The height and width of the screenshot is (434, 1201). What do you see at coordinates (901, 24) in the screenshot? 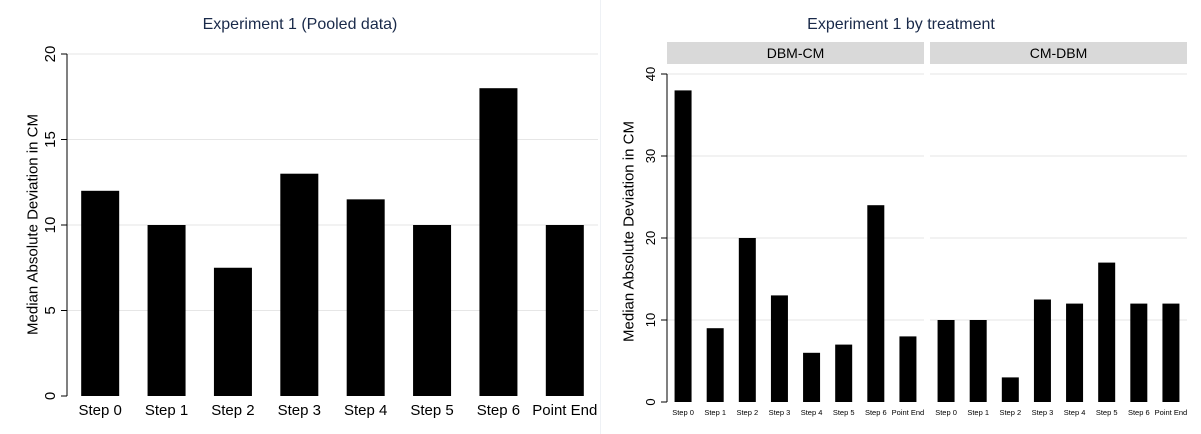
I see `chart-title: Experiment 1 by treatment` at bounding box center [901, 24].